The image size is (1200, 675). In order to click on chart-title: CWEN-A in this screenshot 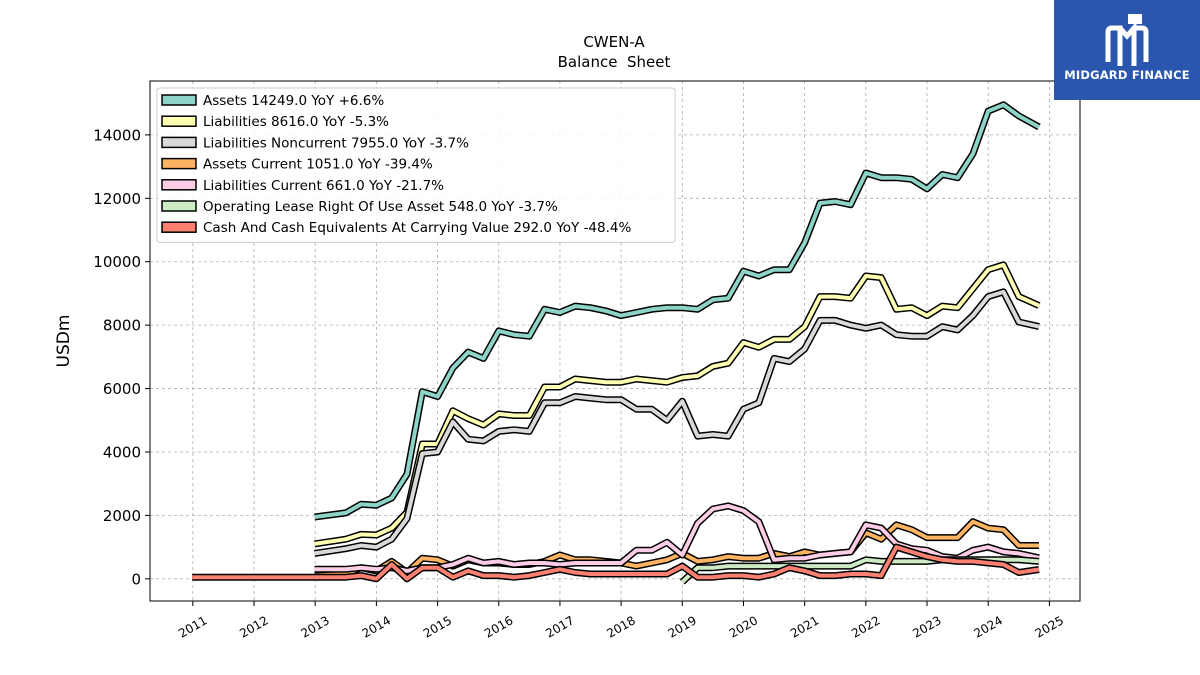, I will do `click(614, 42)`.